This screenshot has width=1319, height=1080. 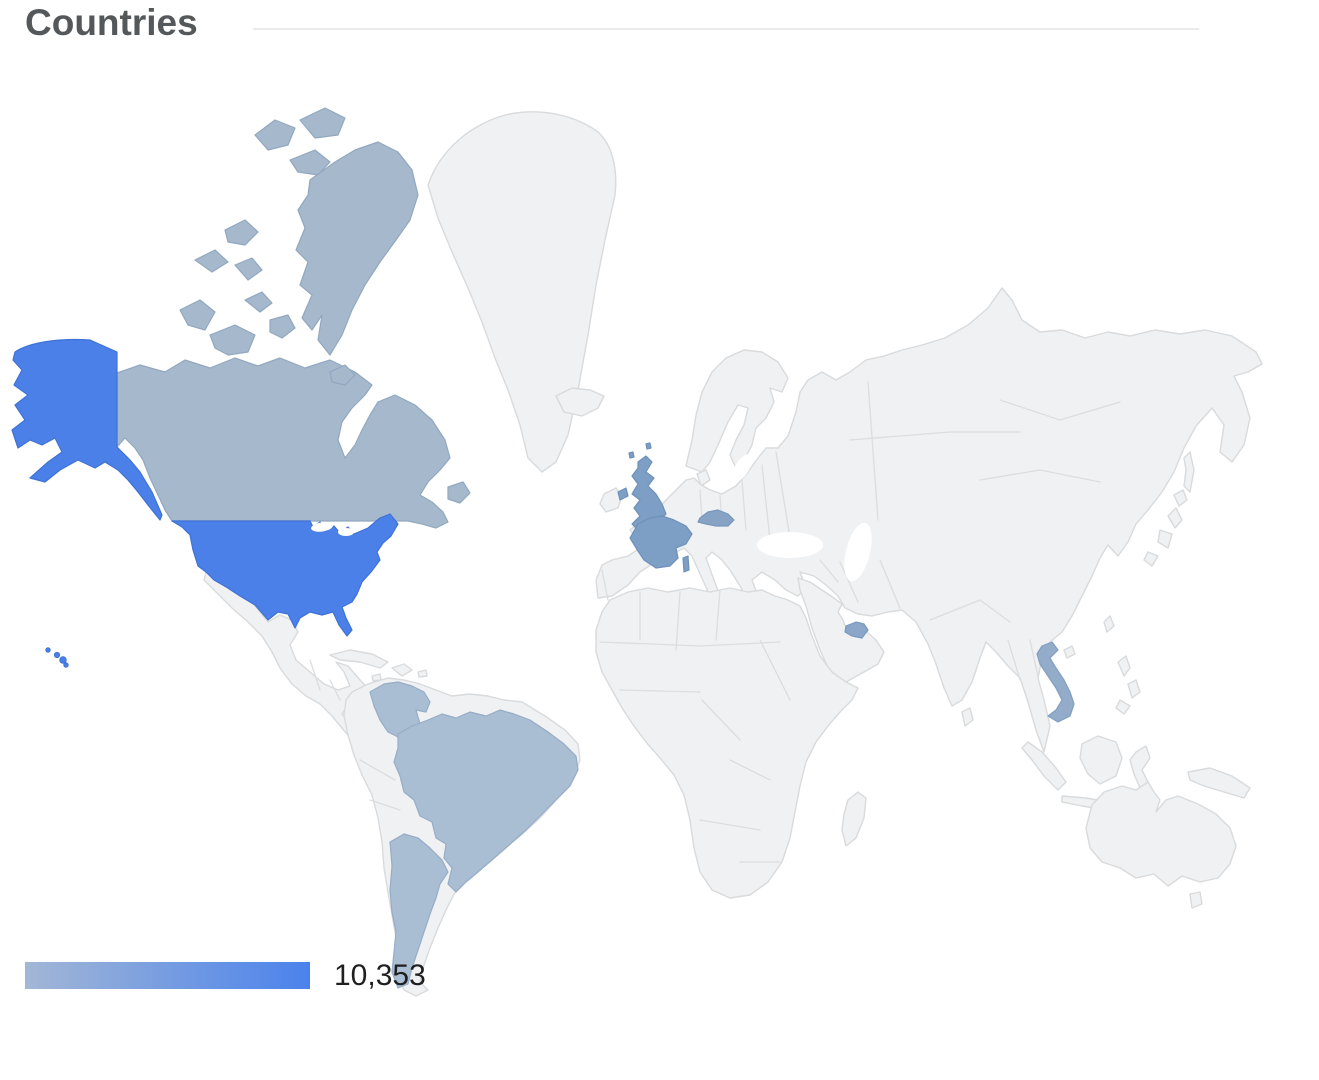 What do you see at coordinates (422, 673) in the screenshot?
I see `landmass-puerto-rico` at bounding box center [422, 673].